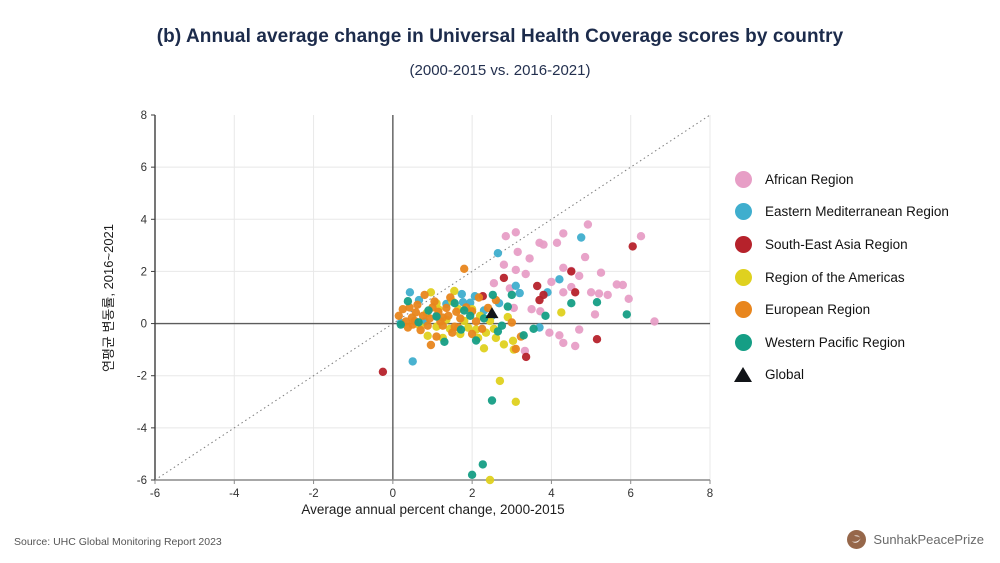 This screenshot has width=1000, height=563. I want to click on legend-label: South-East Asia Region, so click(836, 244).